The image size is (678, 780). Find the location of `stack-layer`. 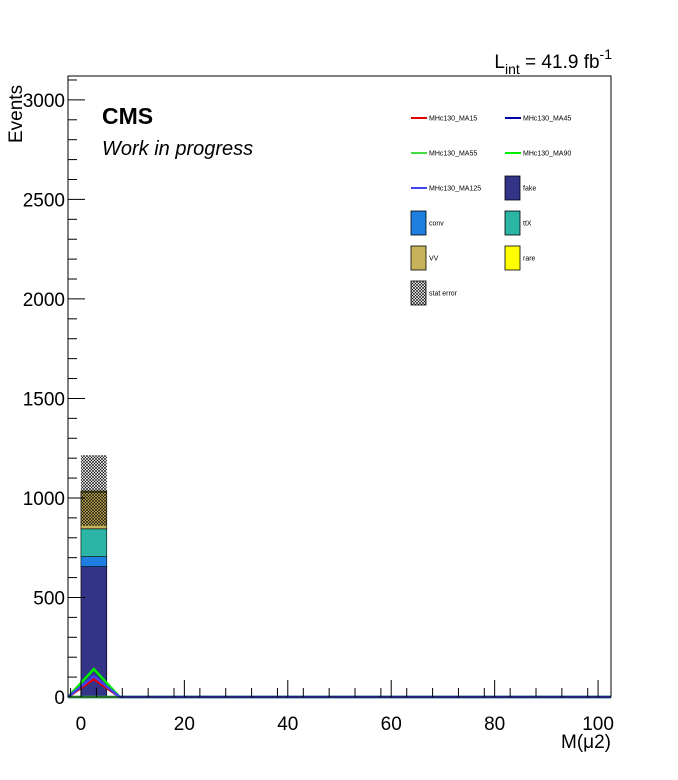

stack-layer is located at coordinates (94, 576).